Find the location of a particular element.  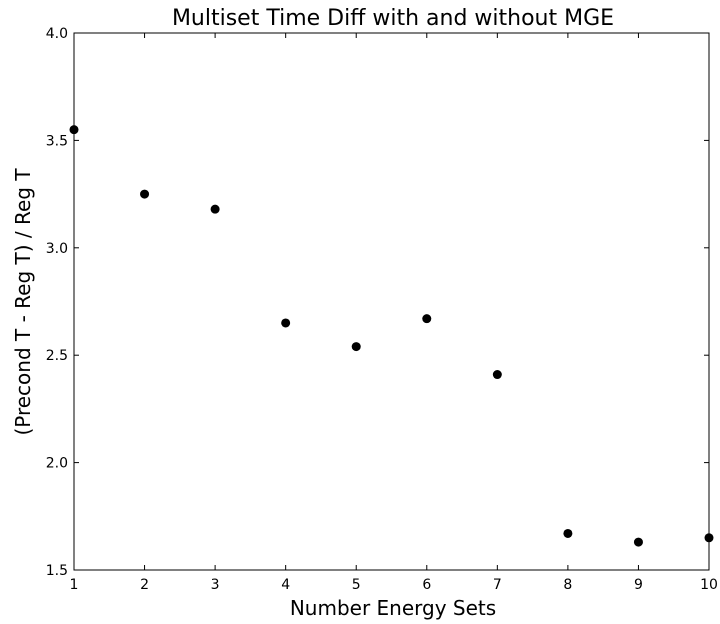

y-tick-label: 3.5 is located at coordinates (57, 141).